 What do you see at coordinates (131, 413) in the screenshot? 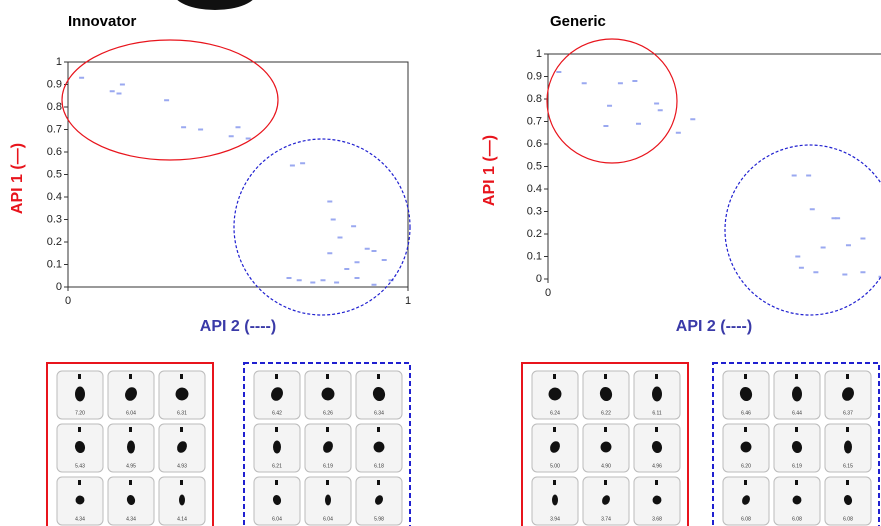
I see `particle-size: 6.04` at bounding box center [131, 413].